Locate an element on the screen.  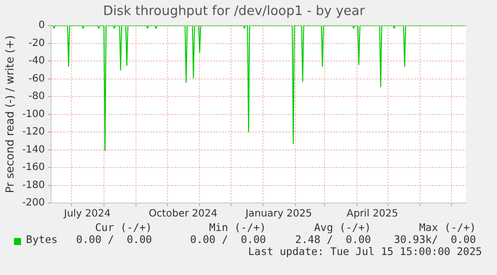
text: Cur (-/+) is located at coordinates (123, 228).